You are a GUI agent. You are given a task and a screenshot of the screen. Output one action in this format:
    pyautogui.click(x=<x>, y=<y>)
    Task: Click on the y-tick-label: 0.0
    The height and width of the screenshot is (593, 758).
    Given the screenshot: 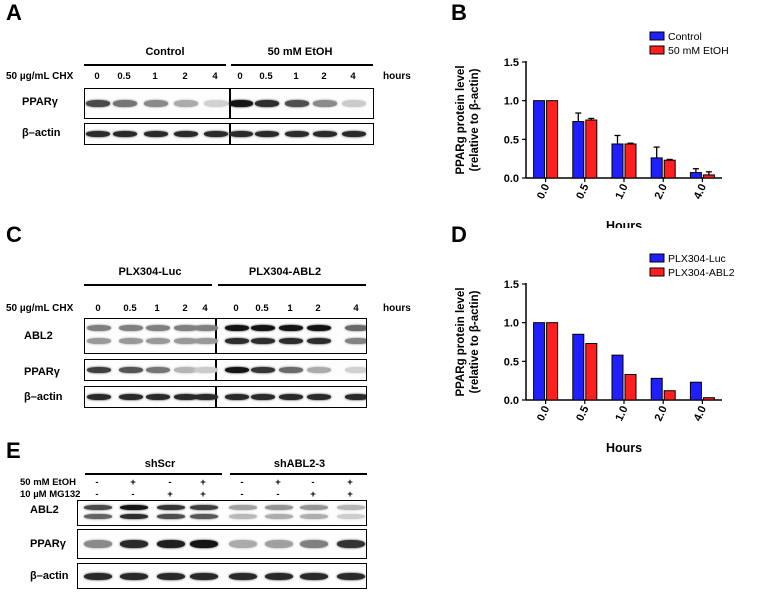 What is the action you would take?
    pyautogui.click(x=511, y=179)
    